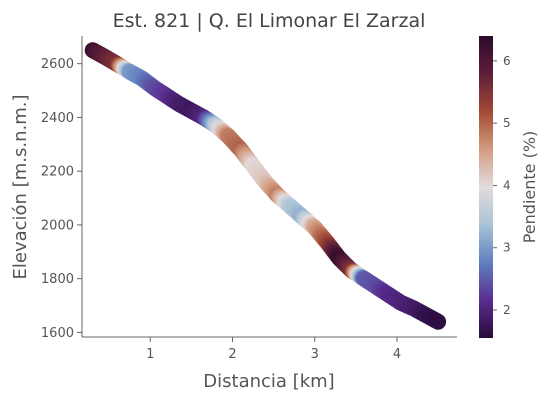 This screenshot has width=548, height=401. What do you see at coordinates (507, 310) in the screenshot?
I see `colorbar-tick-label: 2` at bounding box center [507, 310].